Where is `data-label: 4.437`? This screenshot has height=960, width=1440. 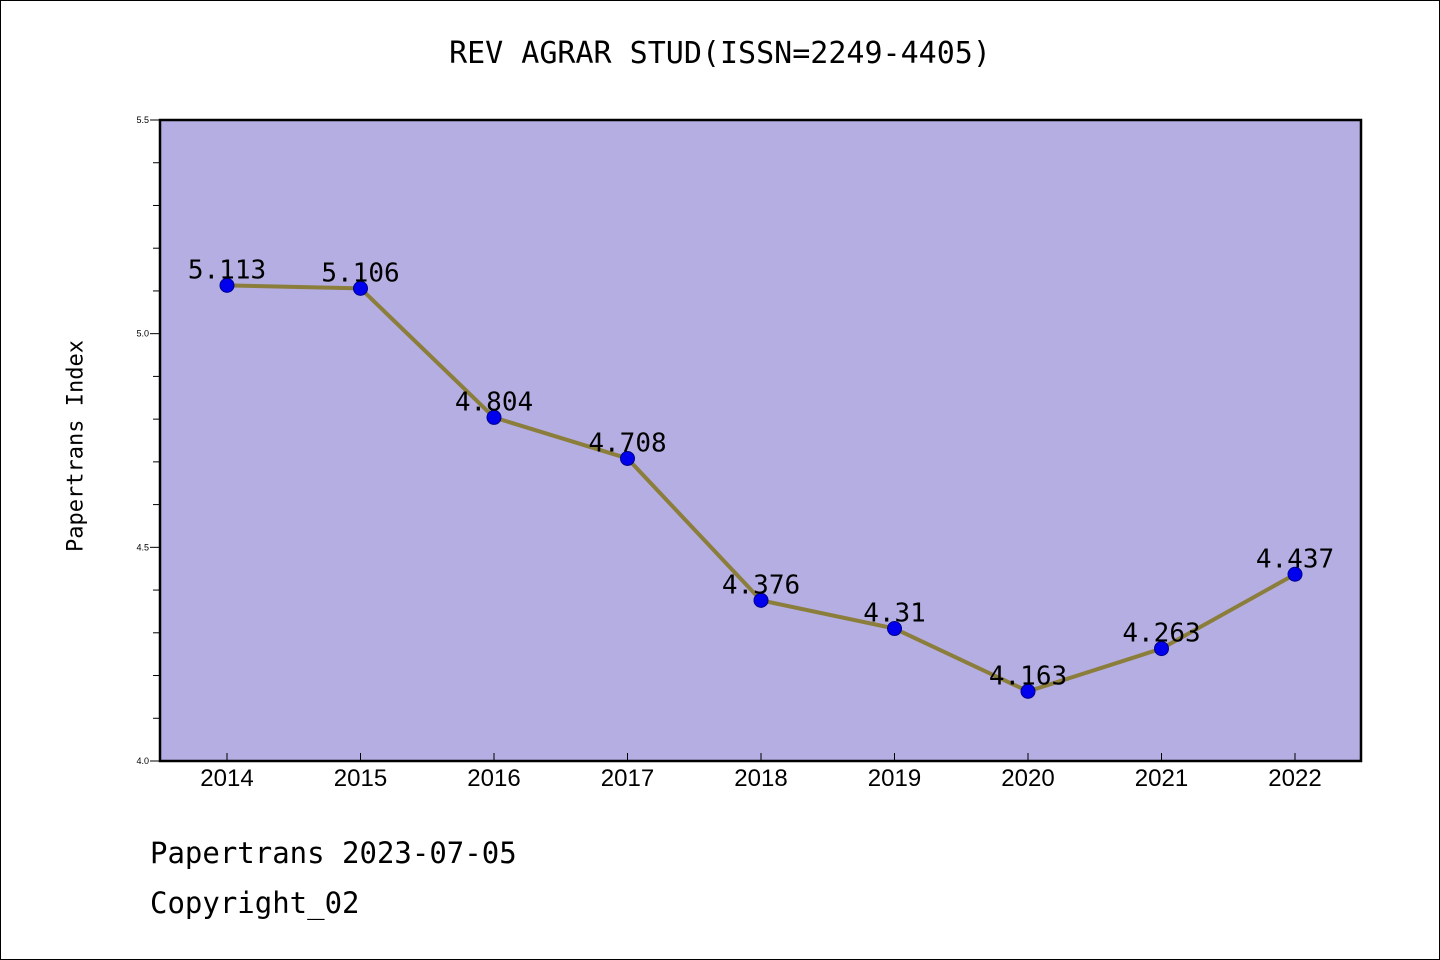
data-label: 4.437 is located at coordinates (1295, 559).